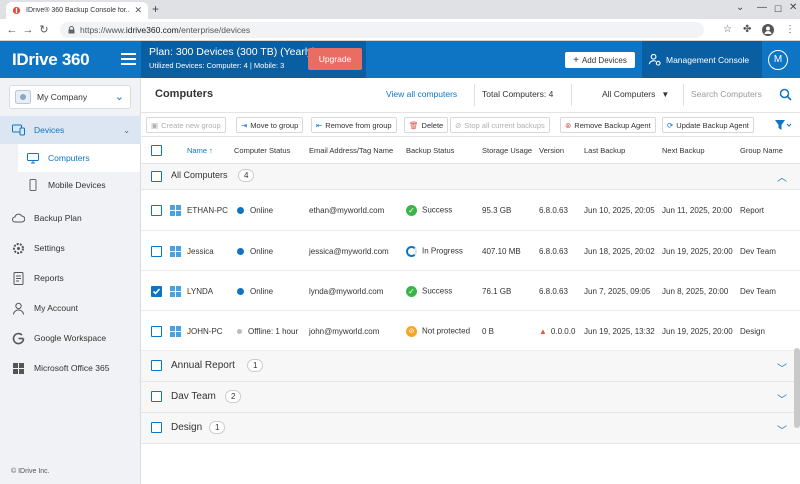 This screenshot has width=800, height=484. I want to click on group-header-design: Design 1 ﹀, so click(470, 428).